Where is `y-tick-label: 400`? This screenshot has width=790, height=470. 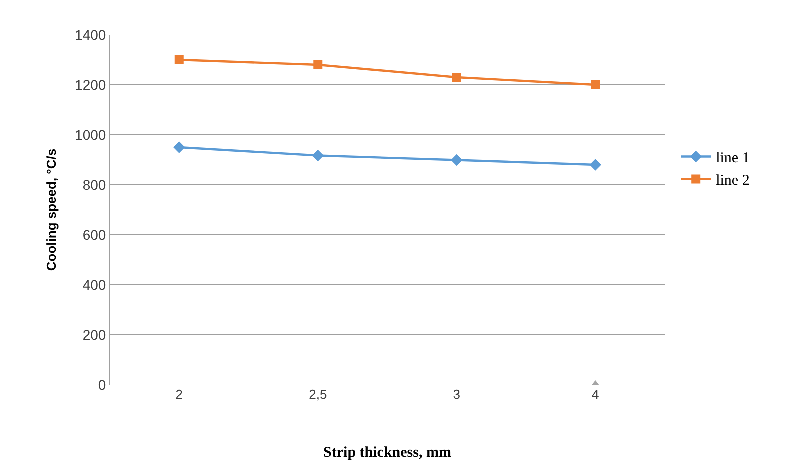 y-tick-label: 400 is located at coordinates (94, 284).